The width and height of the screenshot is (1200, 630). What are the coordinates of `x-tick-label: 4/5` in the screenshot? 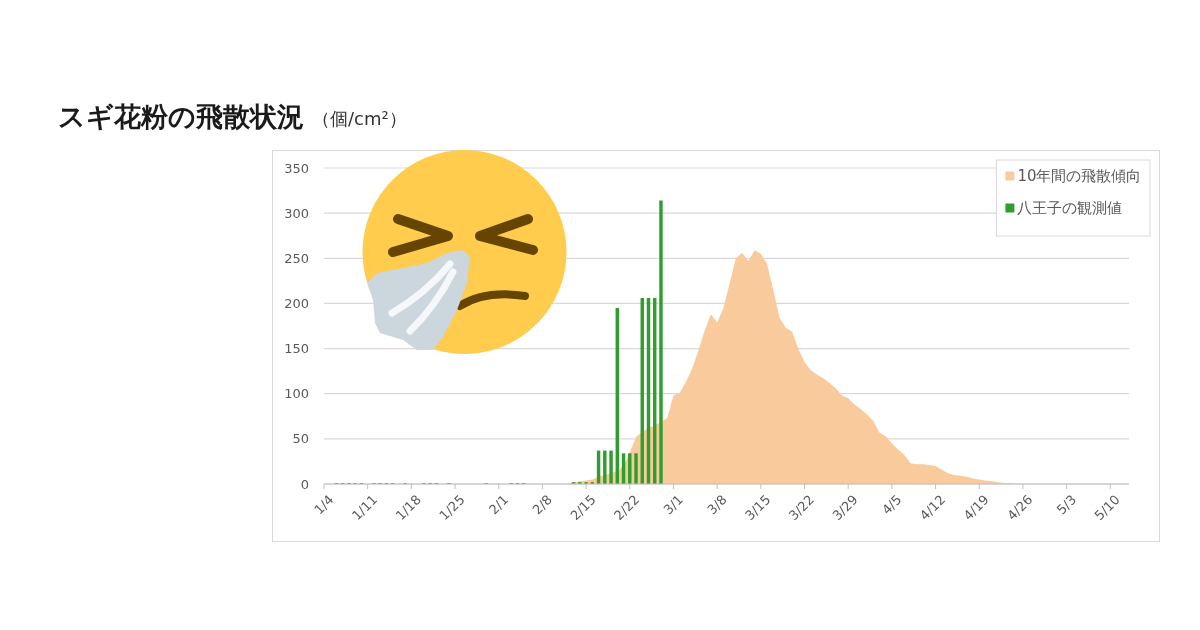 It's located at (892, 504).